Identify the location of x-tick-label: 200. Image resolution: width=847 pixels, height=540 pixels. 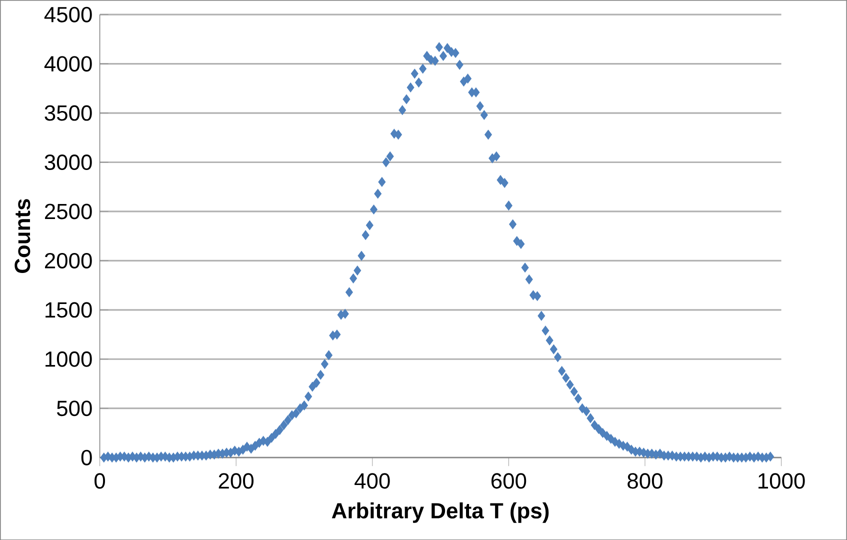
(236, 481).